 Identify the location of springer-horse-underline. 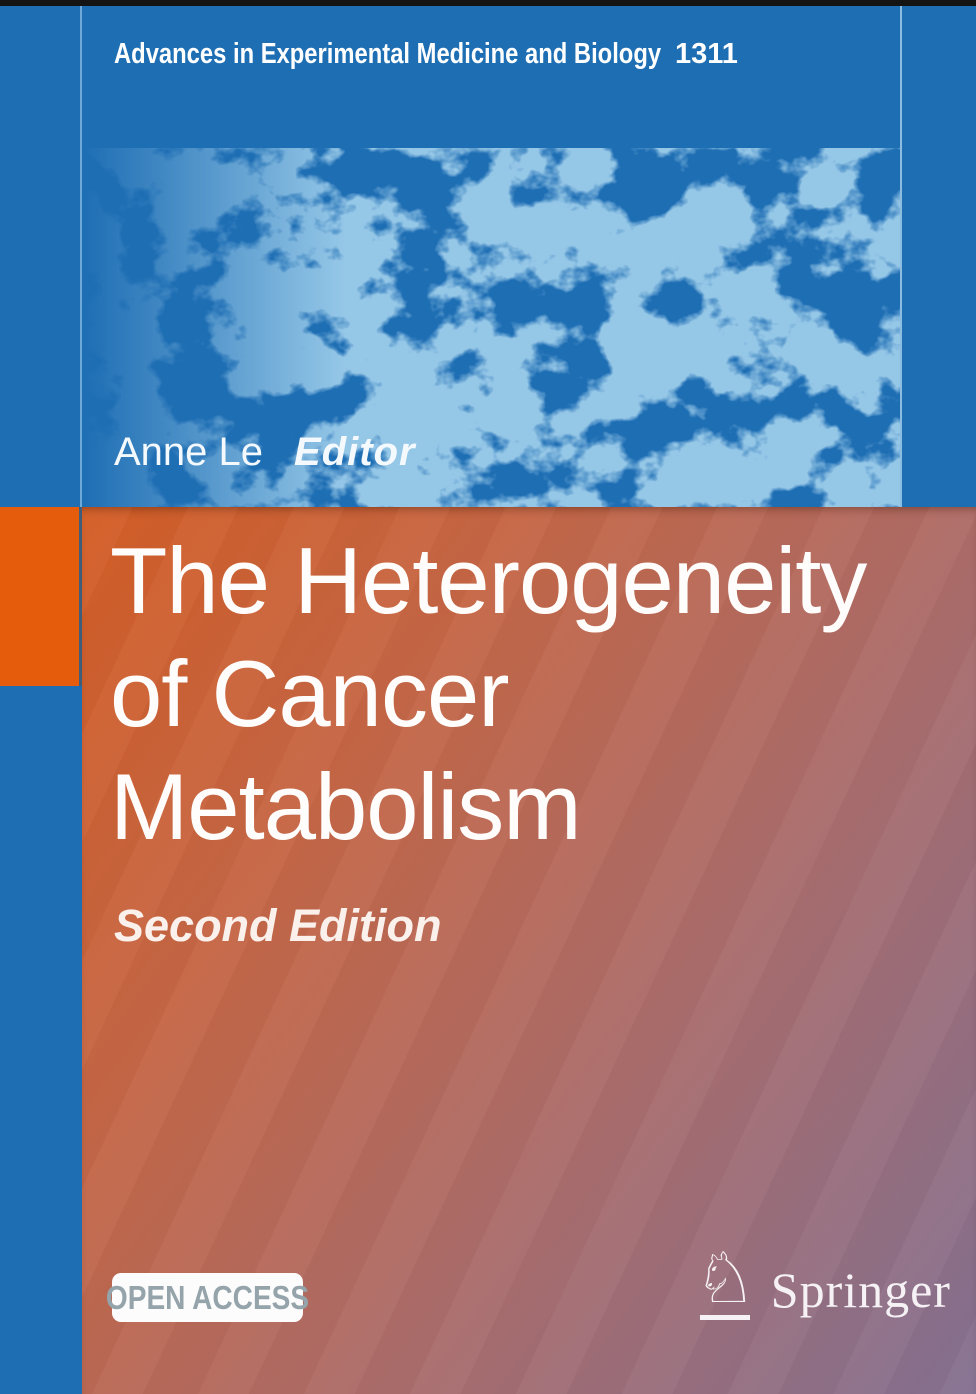
(725, 1317).